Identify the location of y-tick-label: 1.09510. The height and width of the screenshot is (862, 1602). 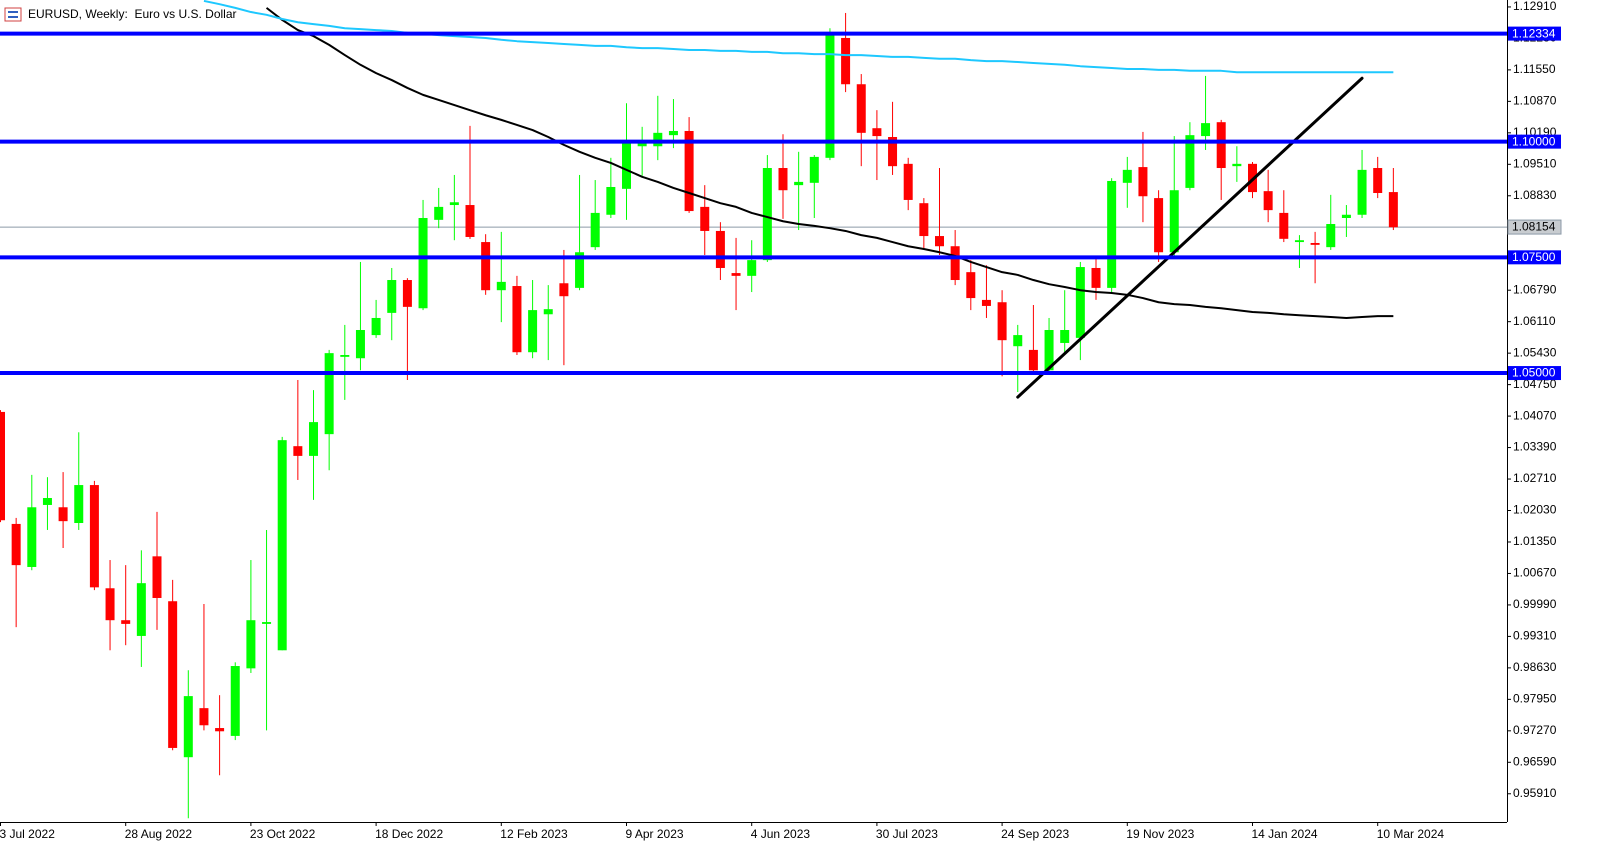
(1535, 163).